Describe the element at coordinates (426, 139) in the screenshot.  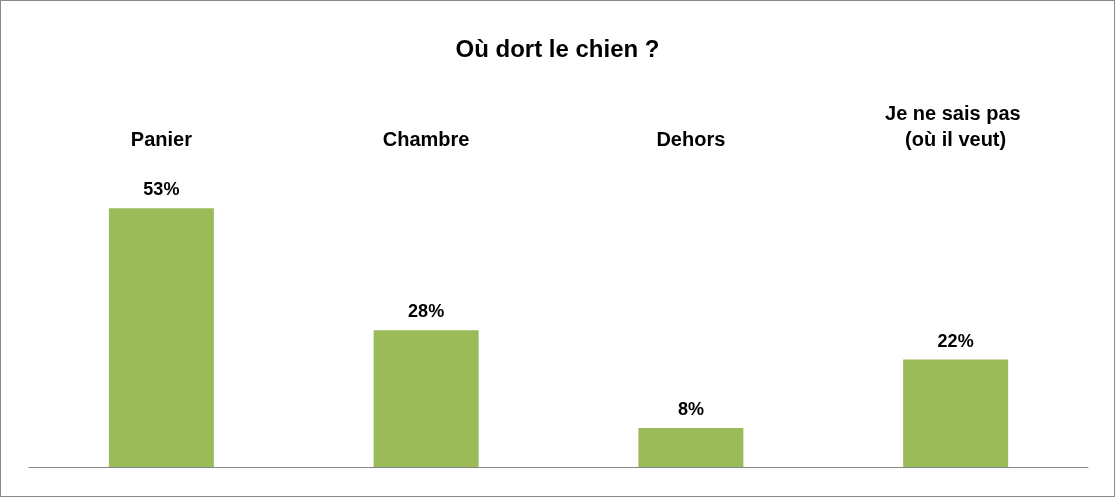
I see `x-tick-label: Chambre` at that location.